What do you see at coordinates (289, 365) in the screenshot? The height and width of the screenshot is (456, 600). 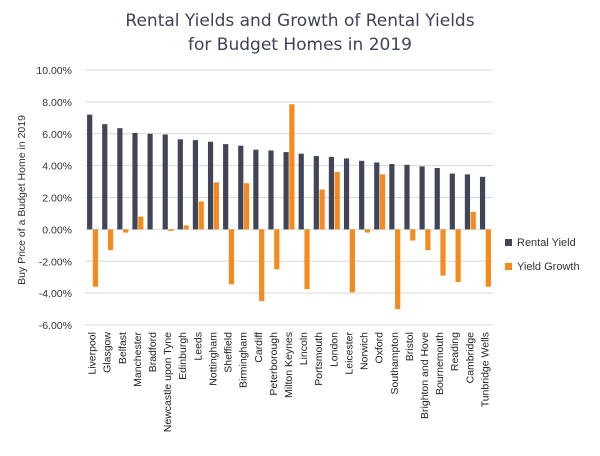 I see `x-category-label: Milton Keynes` at bounding box center [289, 365].